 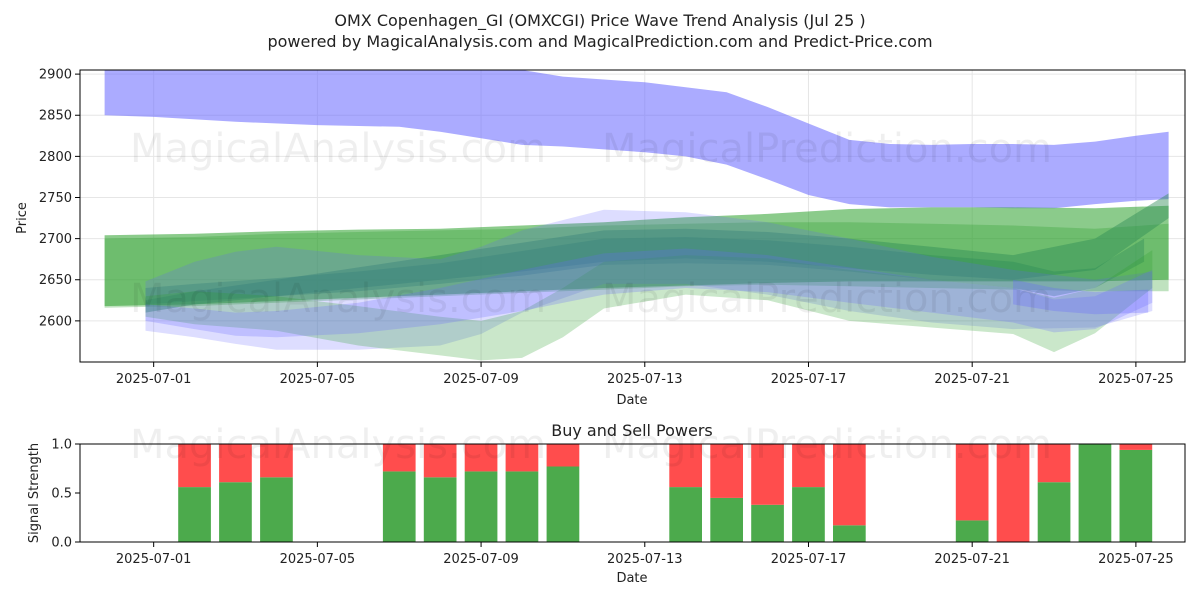 I want to click on price-band-teal-ribbon-mid, so click(x=645, y=271).